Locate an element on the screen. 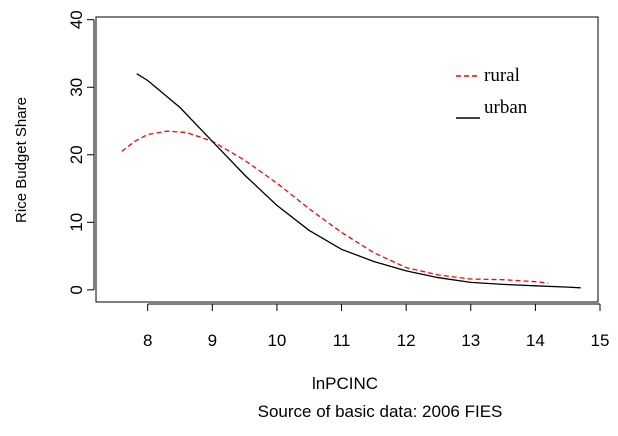  y-tick-label: 10 is located at coordinates (76, 222).